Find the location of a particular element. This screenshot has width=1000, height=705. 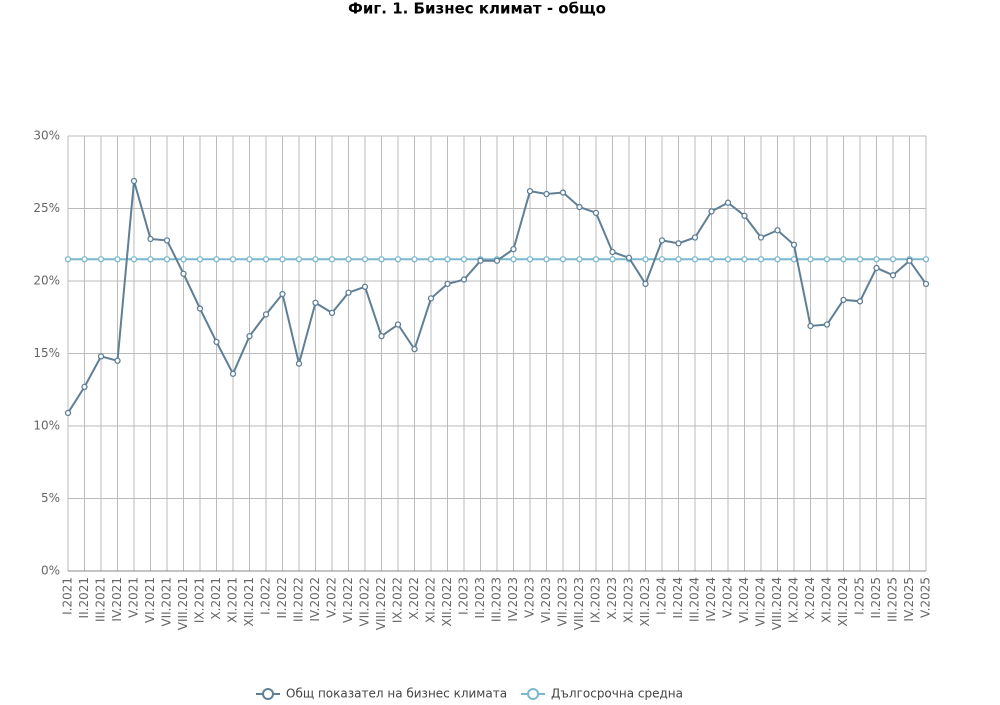

legend-marker is located at coordinates (268, 694).